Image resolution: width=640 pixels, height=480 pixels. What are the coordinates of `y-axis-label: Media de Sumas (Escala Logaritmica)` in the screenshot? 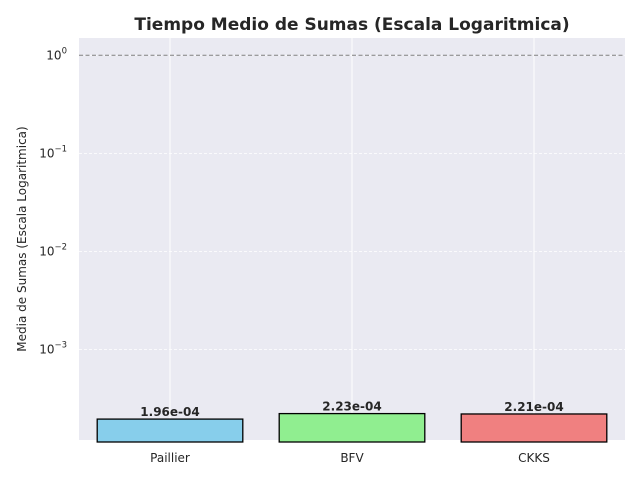 It's located at (22, 238).